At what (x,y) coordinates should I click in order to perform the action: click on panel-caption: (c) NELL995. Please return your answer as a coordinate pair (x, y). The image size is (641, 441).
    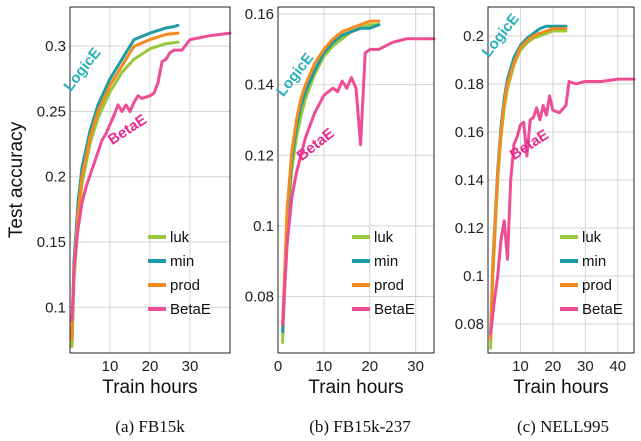
    Looking at the image, I should click on (563, 426).